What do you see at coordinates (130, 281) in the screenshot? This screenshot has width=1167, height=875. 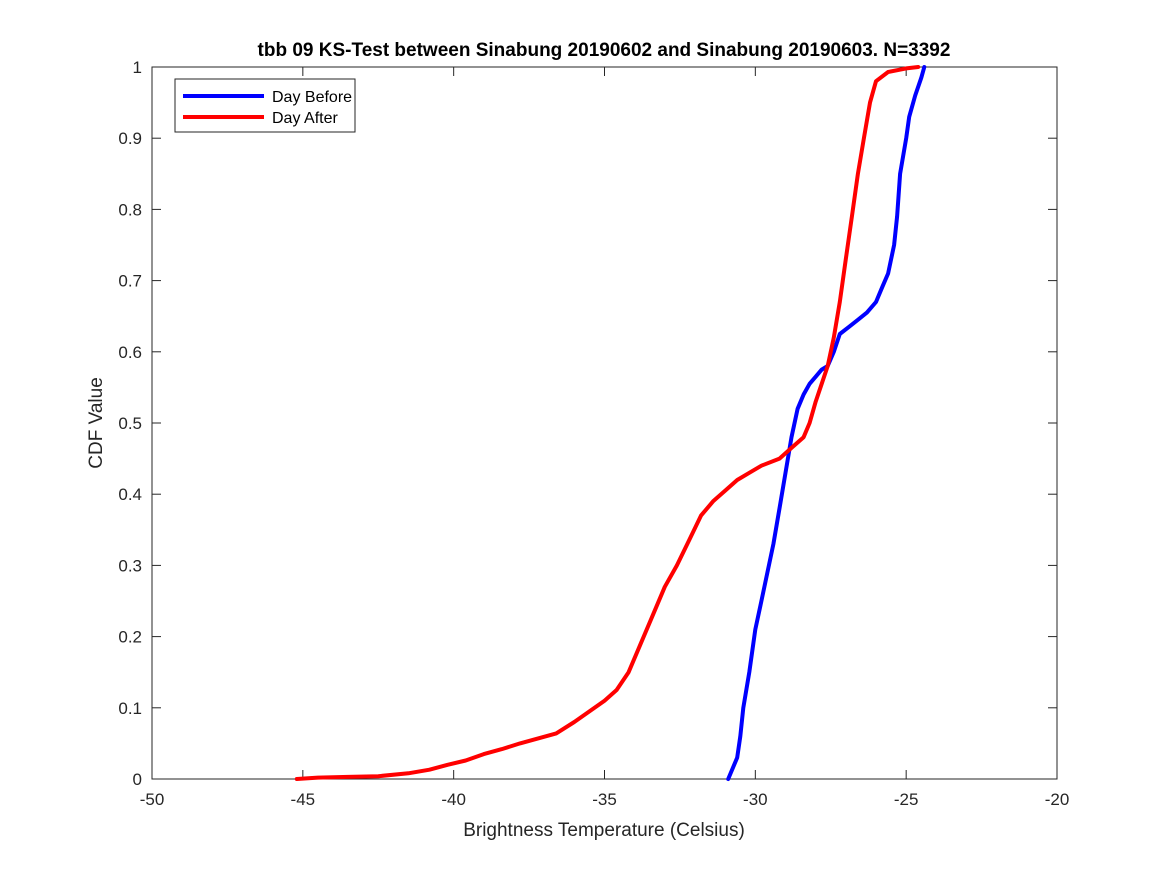 I see `y-tick-label: 0.7` at bounding box center [130, 281].